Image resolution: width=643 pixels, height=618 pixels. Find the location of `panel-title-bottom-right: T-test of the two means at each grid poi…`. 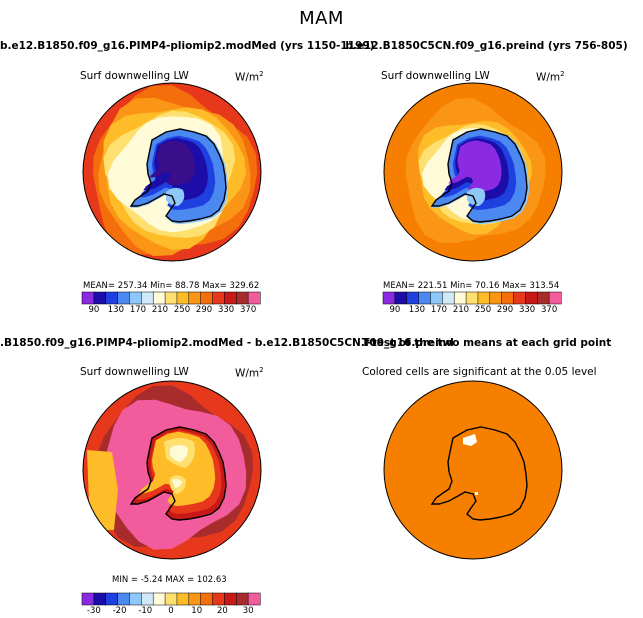

panel-title-bottom-right: T-test of the two means at each grid poi… is located at coordinates (486, 343).